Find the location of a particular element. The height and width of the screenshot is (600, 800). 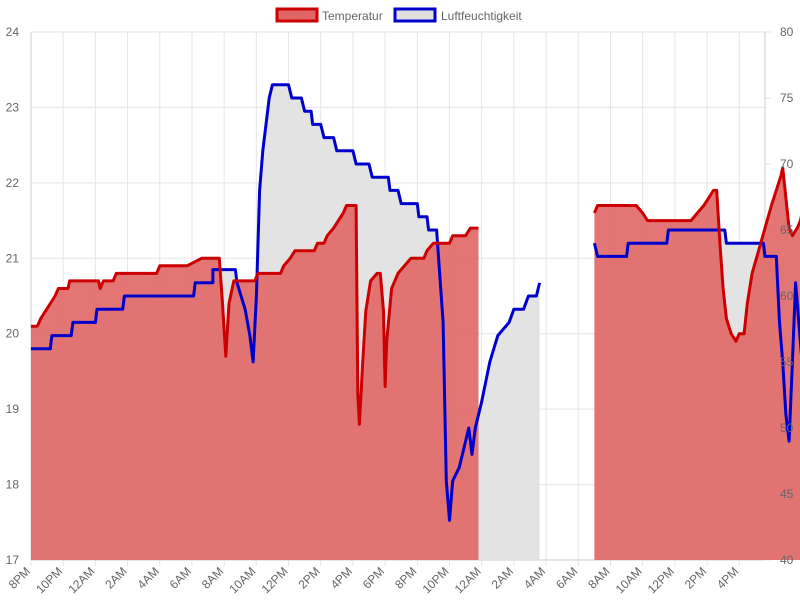

y-left-tick-label: 22 is located at coordinates (13, 183).